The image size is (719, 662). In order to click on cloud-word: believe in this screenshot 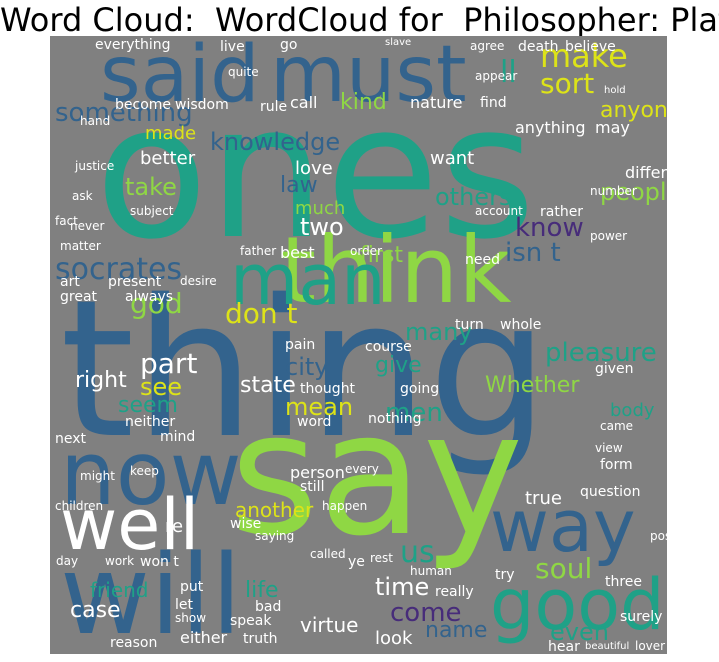, I will do `click(590, 47)`.